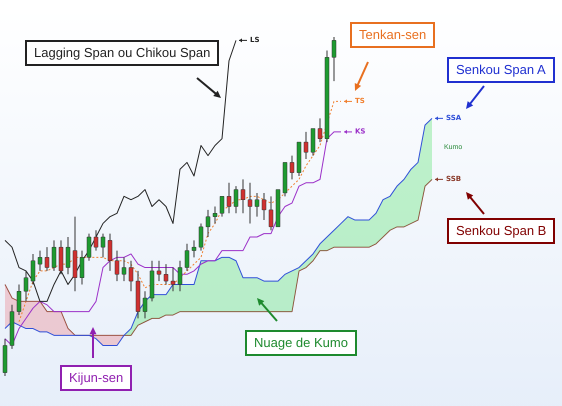  Describe the element at coordinates (501, 231) in the screenshot. I see `text: Senkou Span B` at that location.